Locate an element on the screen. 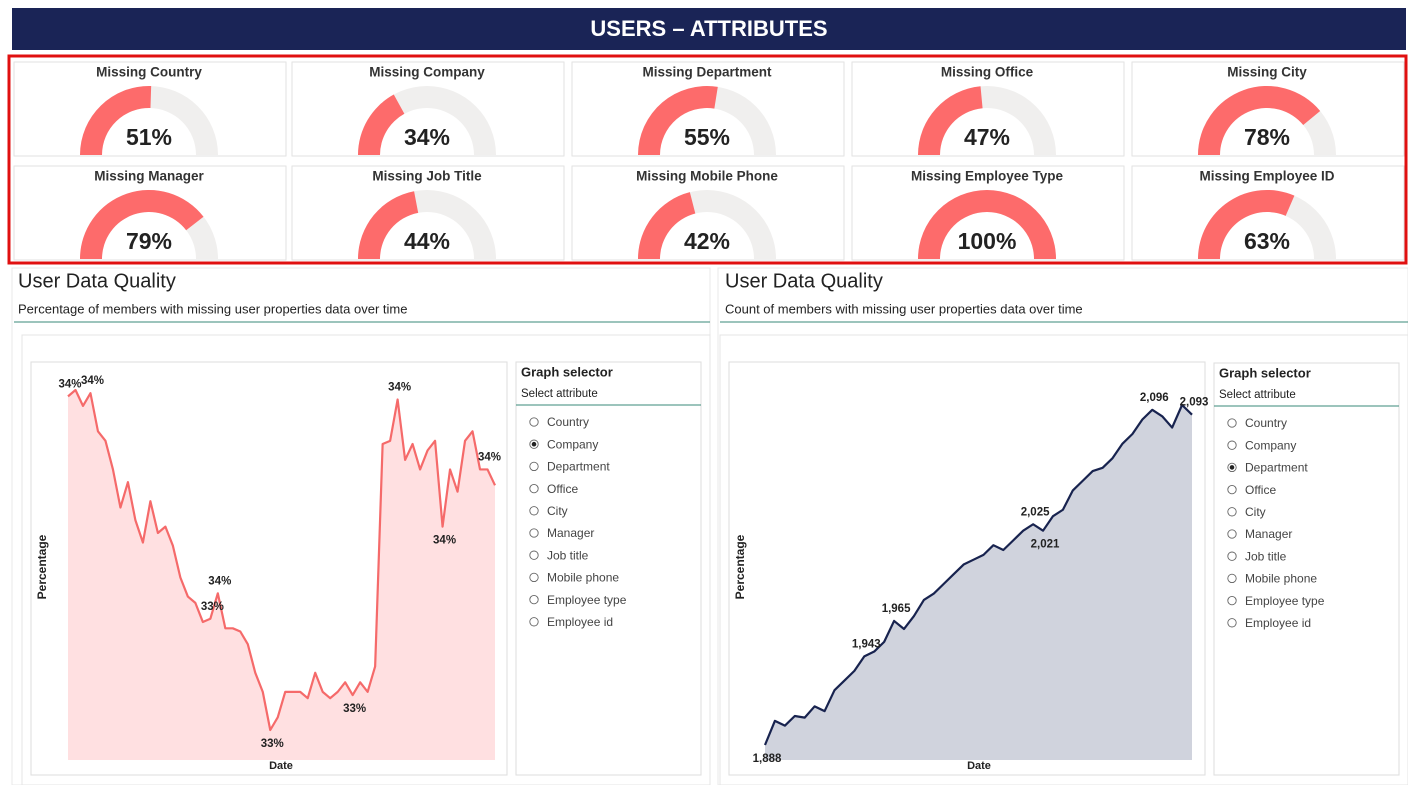 The height and width of the screenshot is (785, 1408). gauge-title: Missing Office is located at coordinates (987, 72).